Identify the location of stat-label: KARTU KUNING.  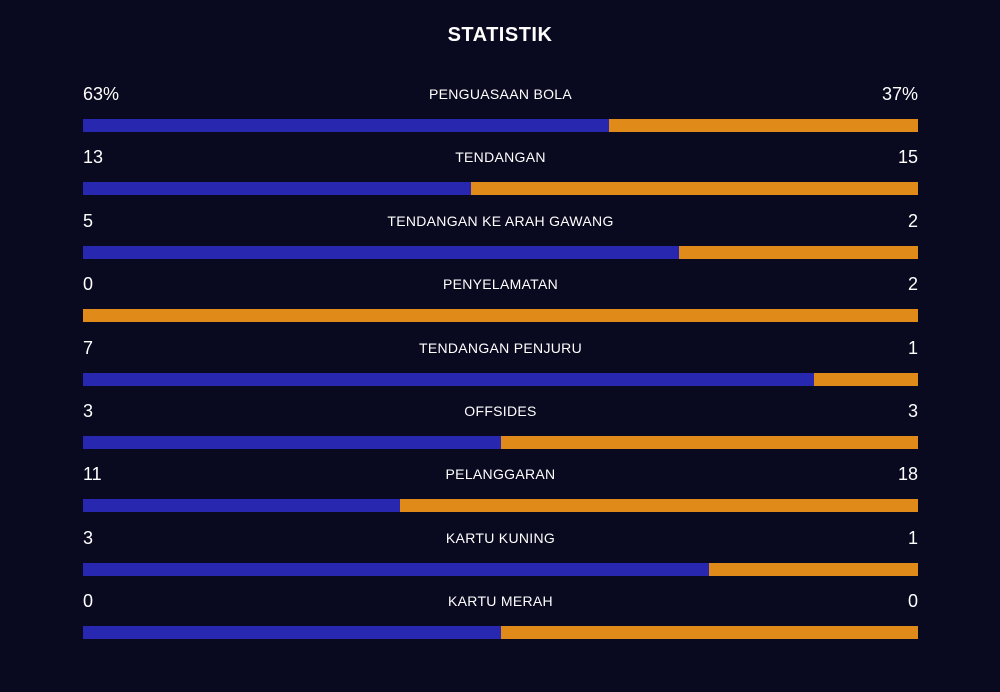
(500, 537).